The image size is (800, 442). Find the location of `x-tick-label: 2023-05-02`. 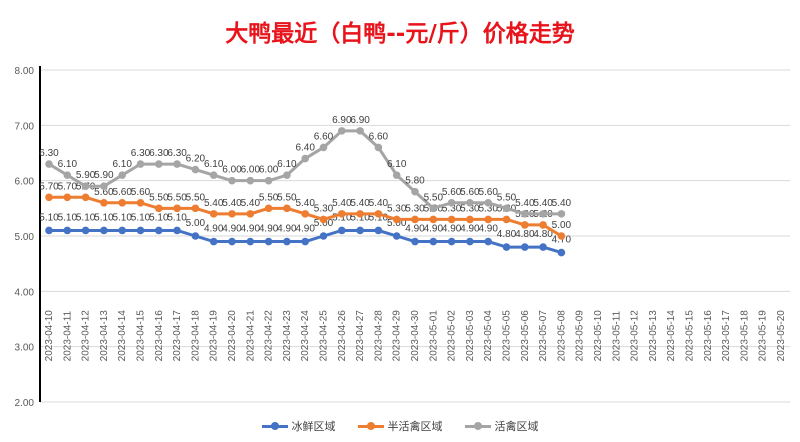

x-tick-label: 2023-05-02 is located at coordinates (452, 336).